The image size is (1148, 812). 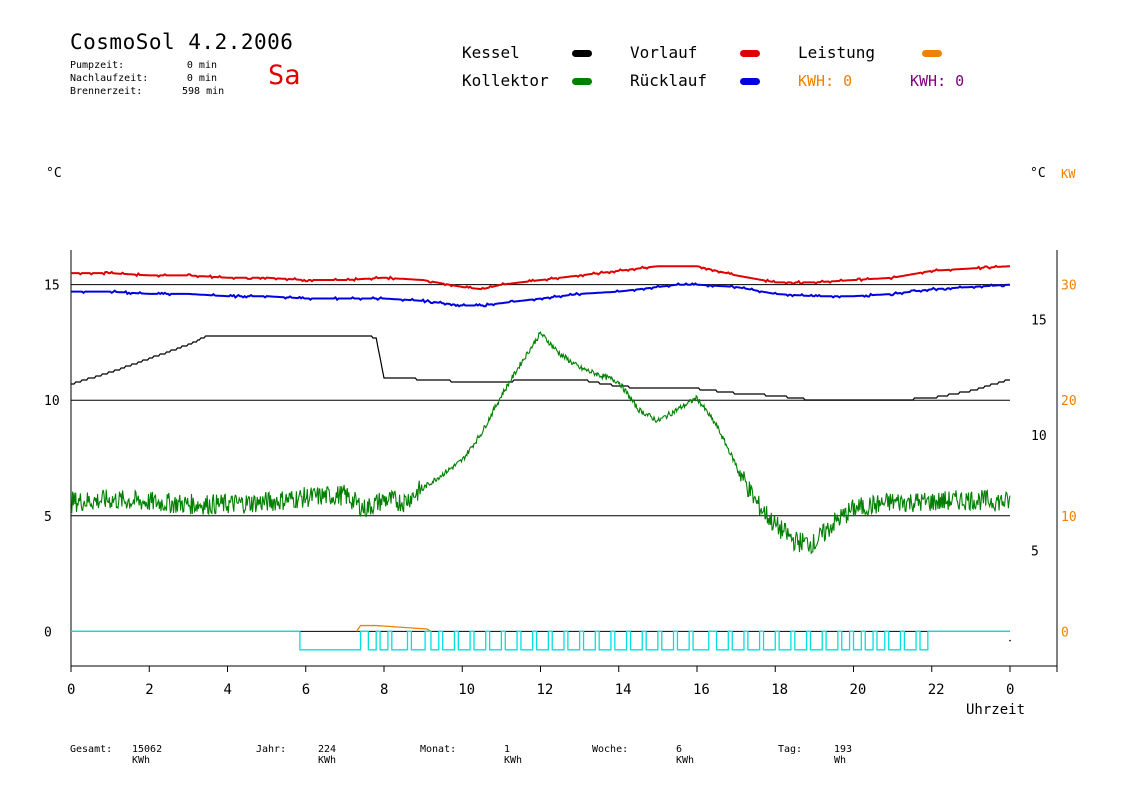 I want to click on x-tick-label: 22, so click(x=936, y=690).